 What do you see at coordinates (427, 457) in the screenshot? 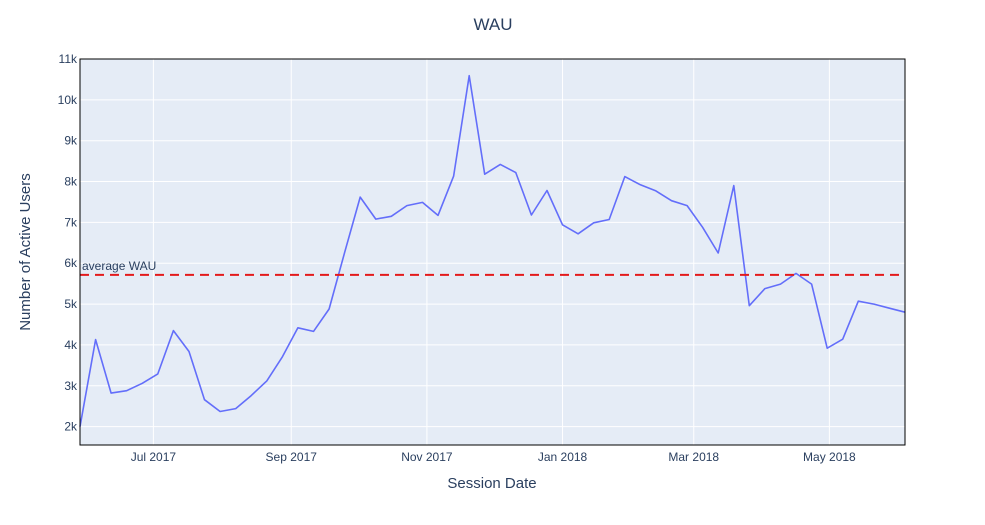
I see `x-tick-label: Nov 2017` at bounding box center [427, 457].